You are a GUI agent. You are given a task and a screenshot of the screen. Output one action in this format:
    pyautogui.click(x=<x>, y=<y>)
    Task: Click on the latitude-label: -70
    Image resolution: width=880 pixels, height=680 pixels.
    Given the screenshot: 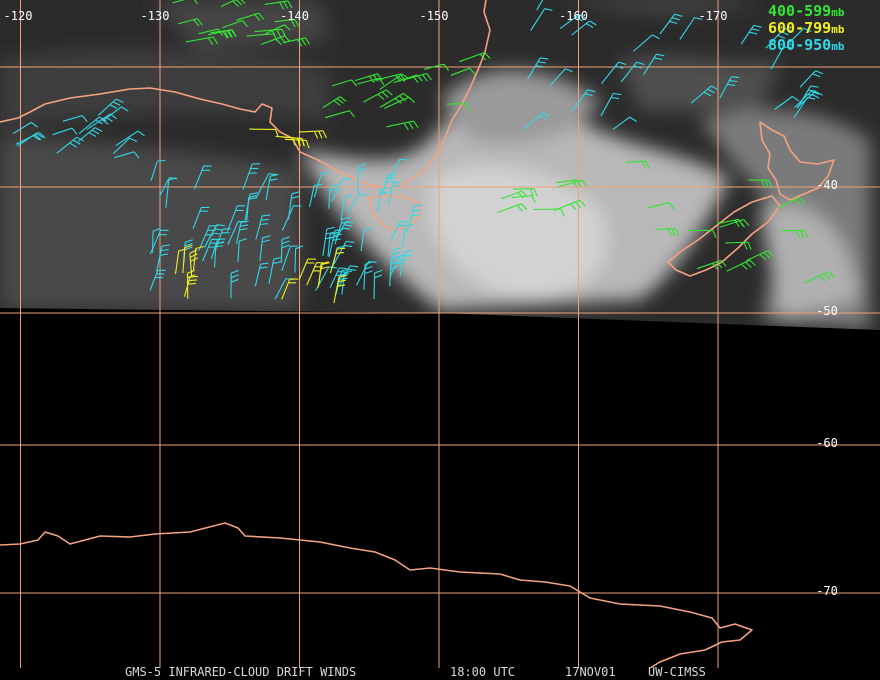 What is the action you would take?
    pyautogui.click(x=827, y=591)
    